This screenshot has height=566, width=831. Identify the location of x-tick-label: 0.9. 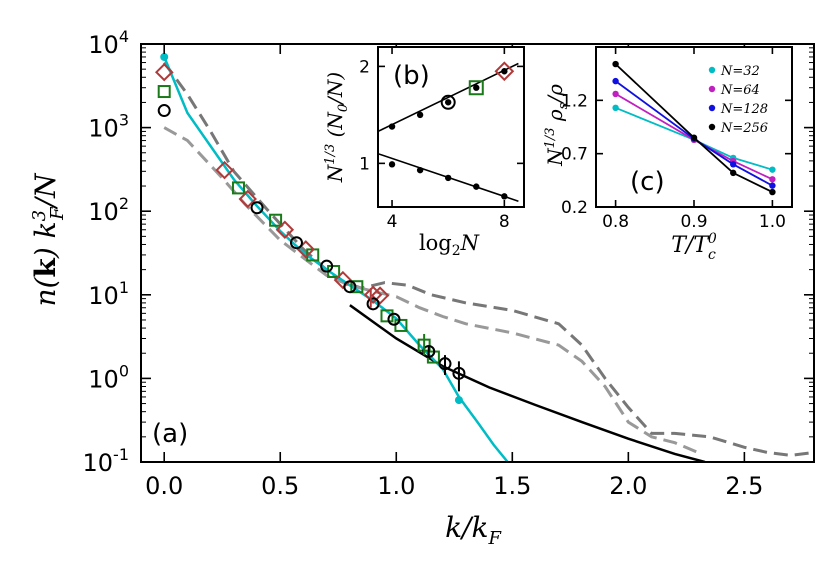
(693, 222).